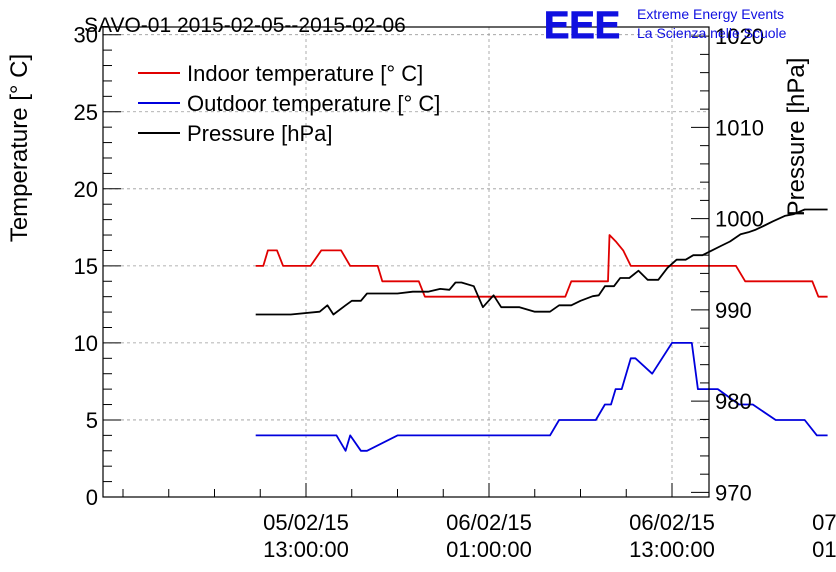 This screenshot has width=836, height=572. What do you see at coordinates (86, 35) in the screenshot?
I see `y-left-tick-label: 30` at bounding box center [86, 35].